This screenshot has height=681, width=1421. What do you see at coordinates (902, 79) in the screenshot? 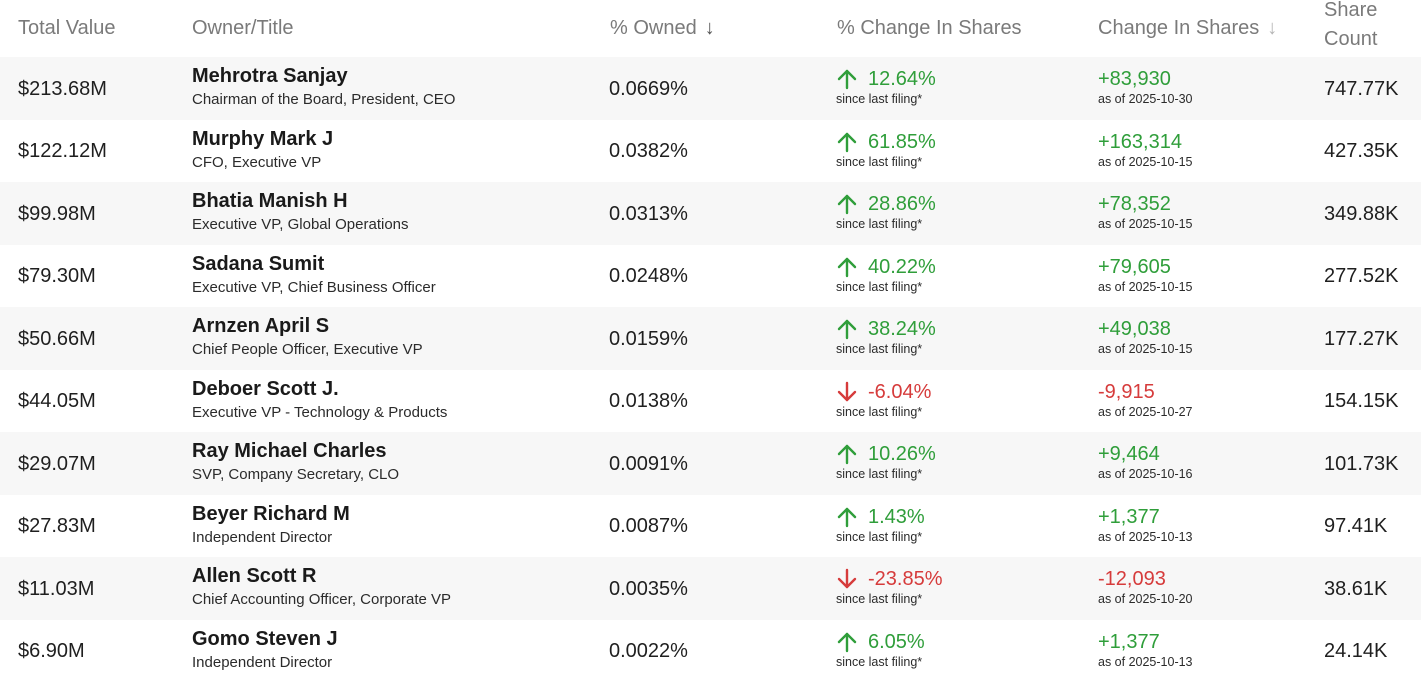
I see `pct-change-value: 12.64%` at bounding box center [902, 79].